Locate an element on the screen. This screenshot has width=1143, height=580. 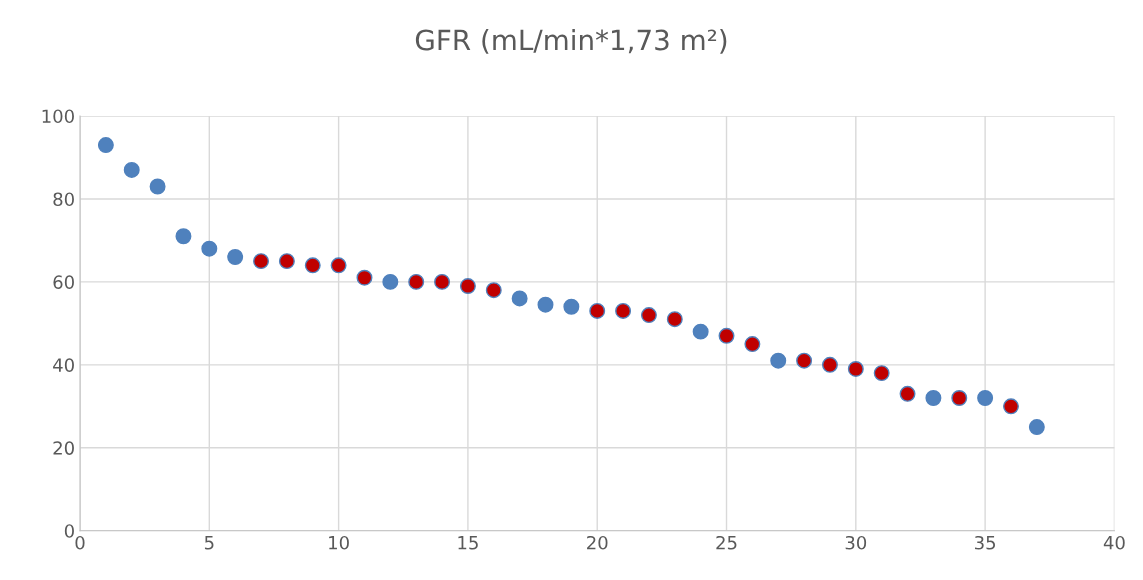
x-tick-label: 40 is located at coordinates (1114, 542).